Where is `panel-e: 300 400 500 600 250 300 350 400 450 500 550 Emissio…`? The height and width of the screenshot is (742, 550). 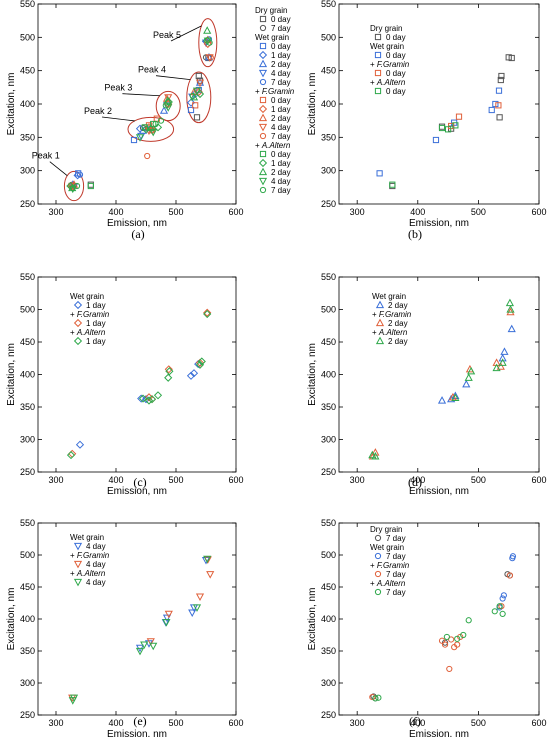 panel-e: 300 400 500 600 250 300 350 400 450 500 550 Emissio… is located at coordinates (125, 629).